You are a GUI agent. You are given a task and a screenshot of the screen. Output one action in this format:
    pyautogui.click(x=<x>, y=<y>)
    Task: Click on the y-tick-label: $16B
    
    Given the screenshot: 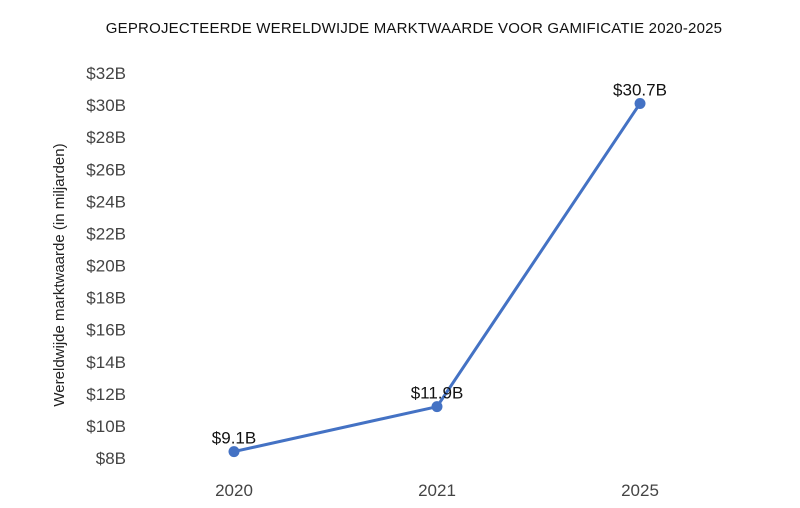 What is the action you would take?
    pyautogui.click(x=106, y=330)
    